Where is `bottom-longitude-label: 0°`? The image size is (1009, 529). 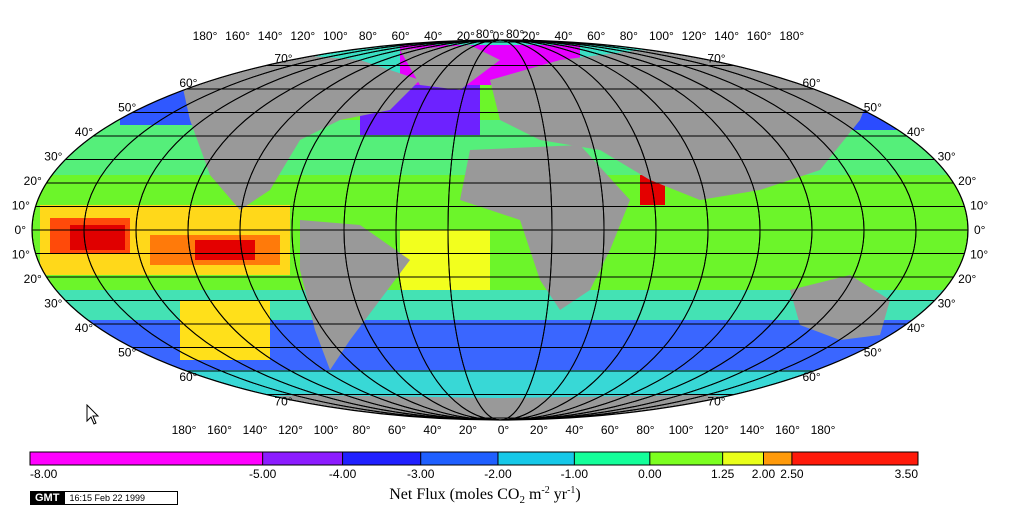 bottom-longitude-label: 0° is located at coordinates (504, 430).